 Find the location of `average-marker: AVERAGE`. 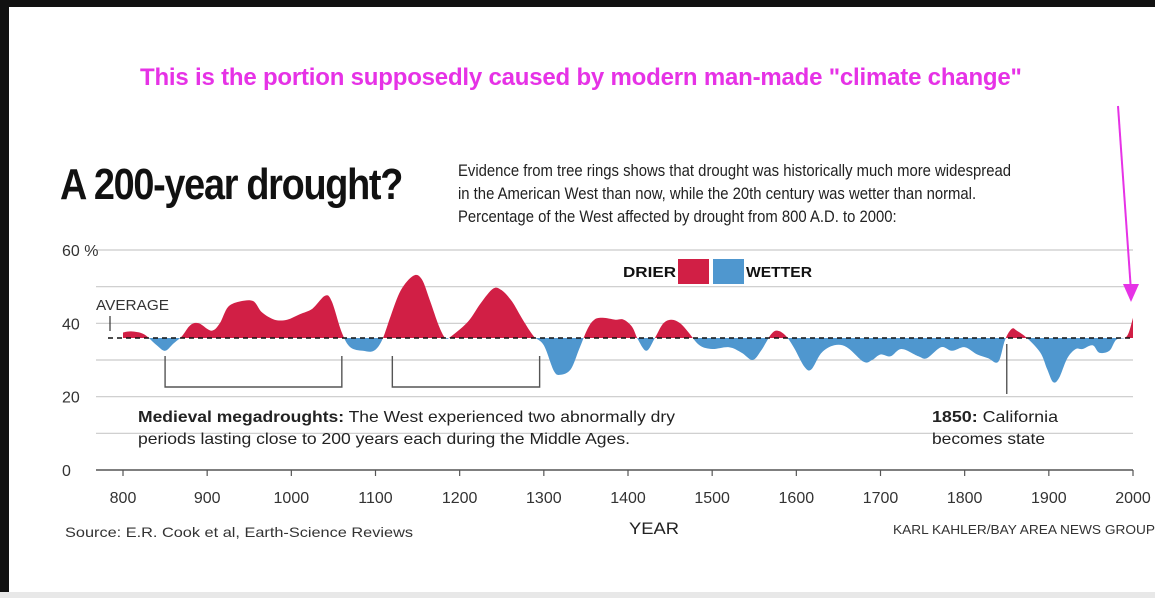

average-marker: AVERAGE is located at coordinates (132, 314).